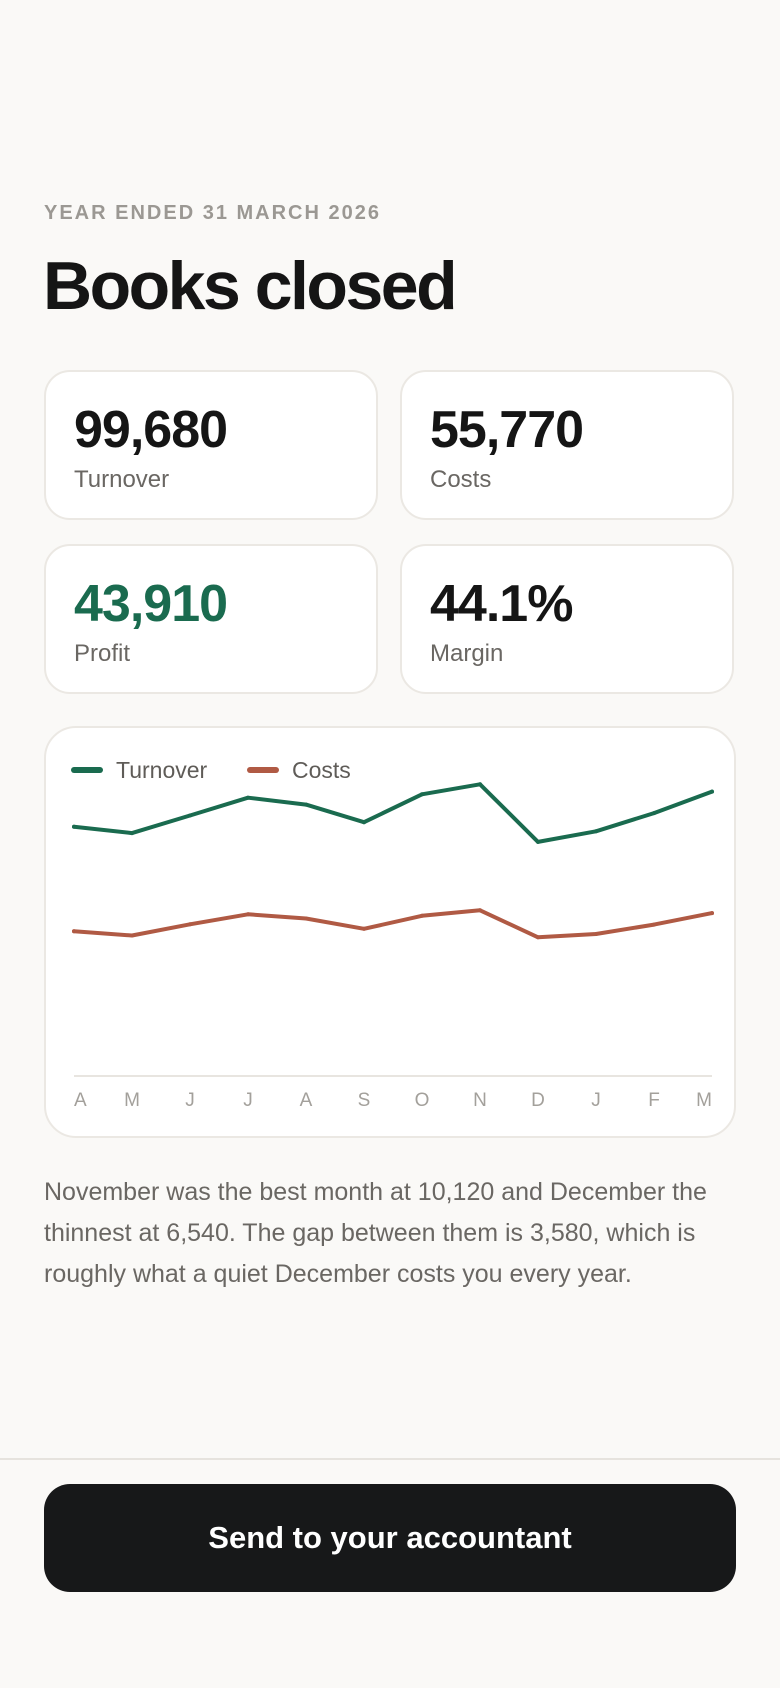 The height and width of the screenshot is (1688, 780). I want to click on stat-value-margin: 44.1%, so click(501, 604).